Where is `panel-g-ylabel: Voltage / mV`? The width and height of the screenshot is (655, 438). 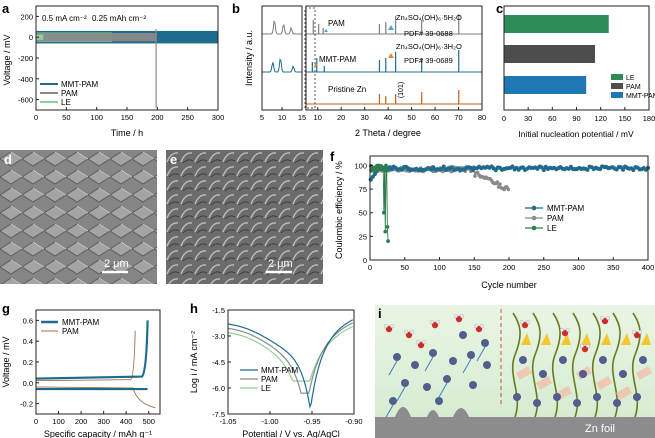
panel-g-ylabel: Voltage / mV is located at coordinates (6, 361).